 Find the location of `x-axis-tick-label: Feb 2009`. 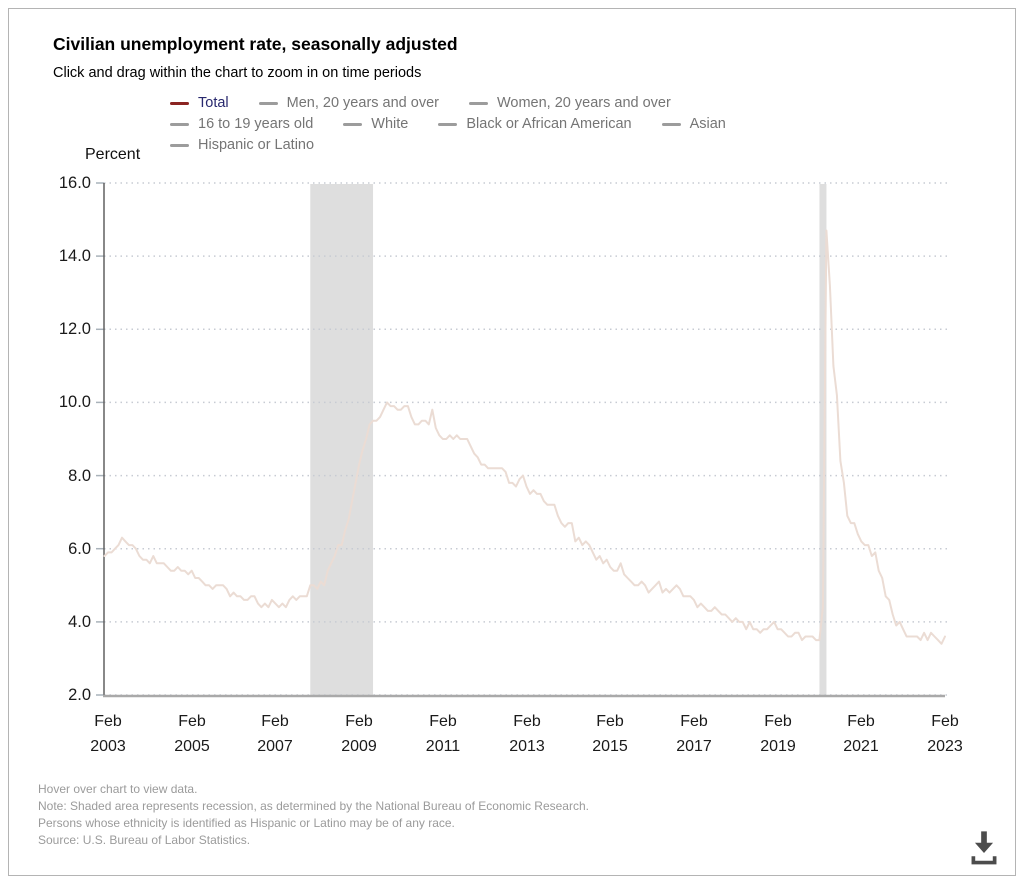

x-axis-tick-label: Feb 2009 is located at coordinates (359, 734).